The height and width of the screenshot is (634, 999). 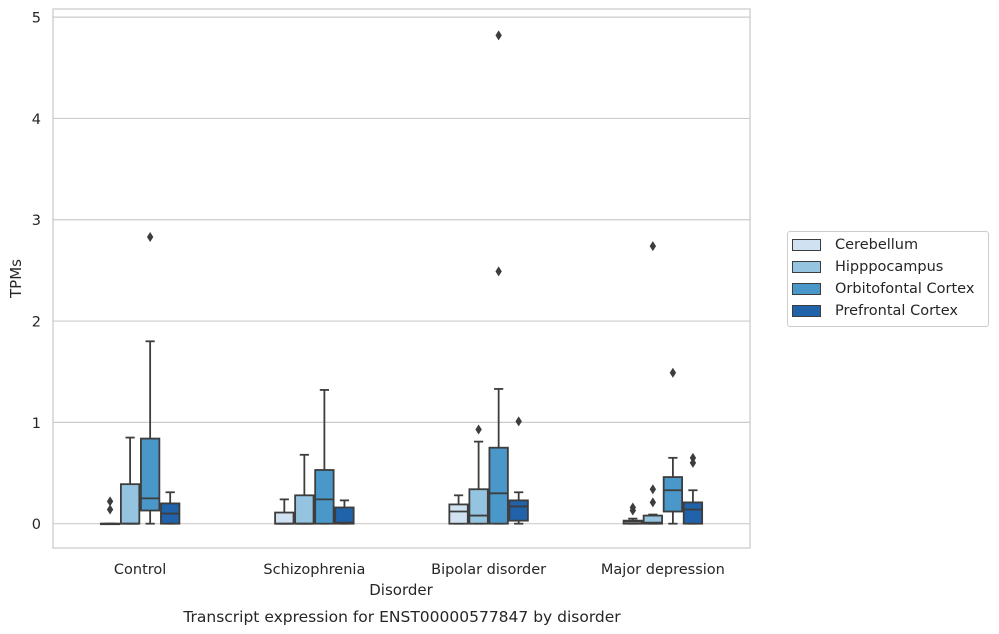 What do you see at coordinates (36, 323) in the screenshot?
I see `y-tick-label: 2` at bounding box center [36, 323].